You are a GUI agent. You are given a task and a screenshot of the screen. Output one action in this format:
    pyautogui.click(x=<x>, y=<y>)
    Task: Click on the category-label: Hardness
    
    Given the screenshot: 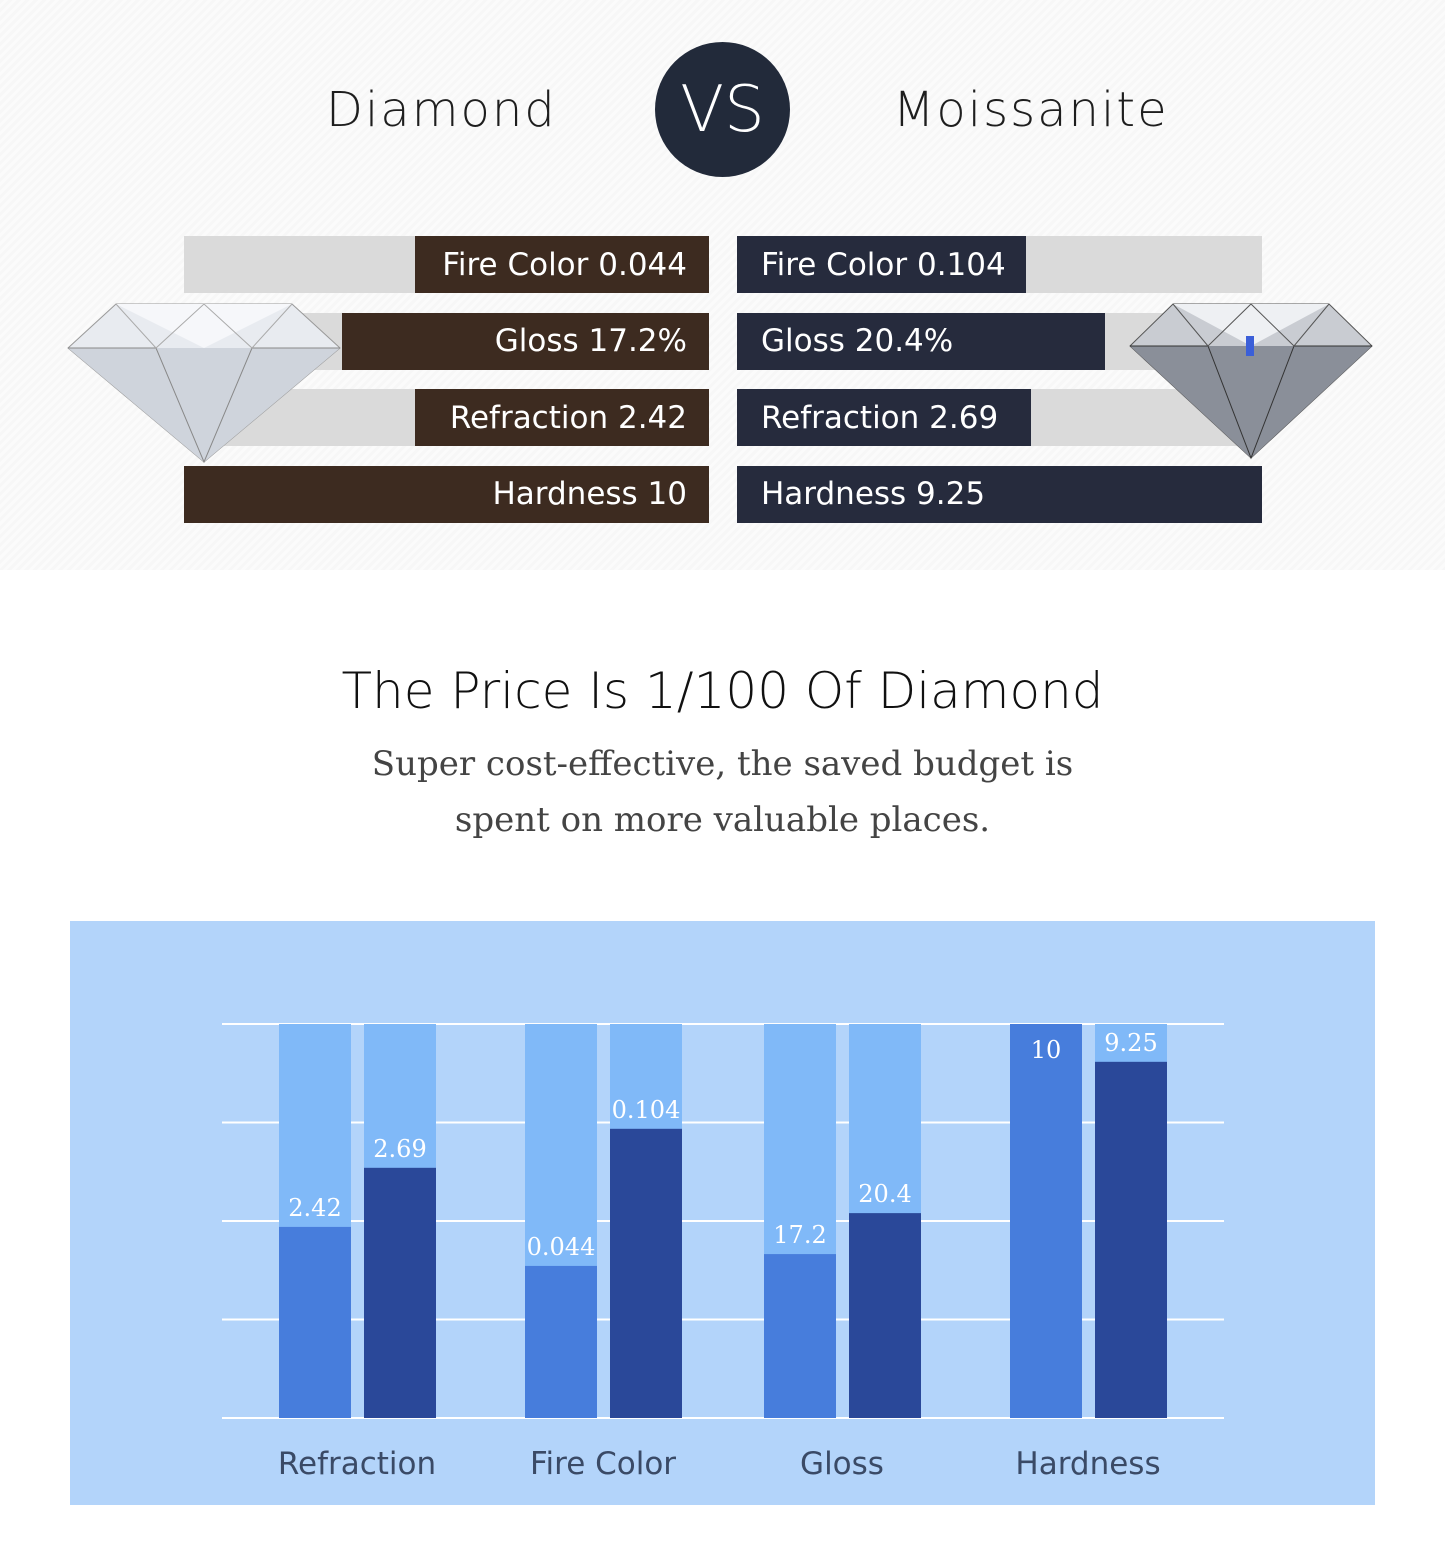 What is the action you would take?
    pyautogui.click(x=1087, y=1464)
    